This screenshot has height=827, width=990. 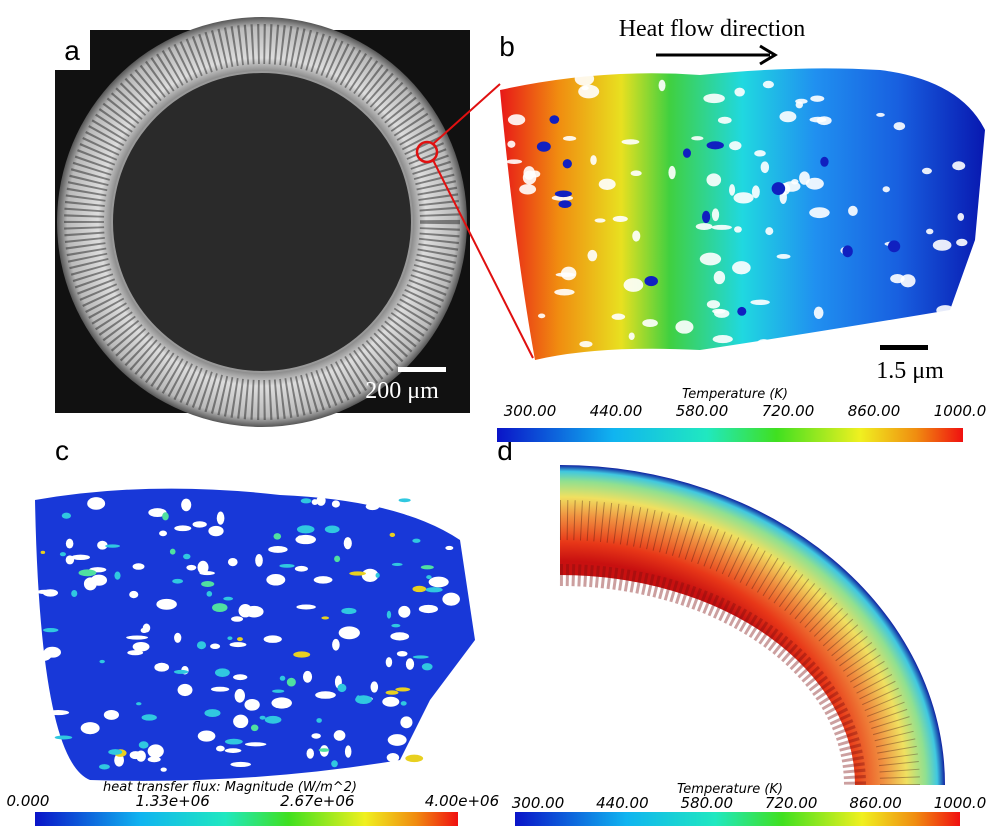 I want to click on scale-label: 200 μm, so click(x=402, y=391).